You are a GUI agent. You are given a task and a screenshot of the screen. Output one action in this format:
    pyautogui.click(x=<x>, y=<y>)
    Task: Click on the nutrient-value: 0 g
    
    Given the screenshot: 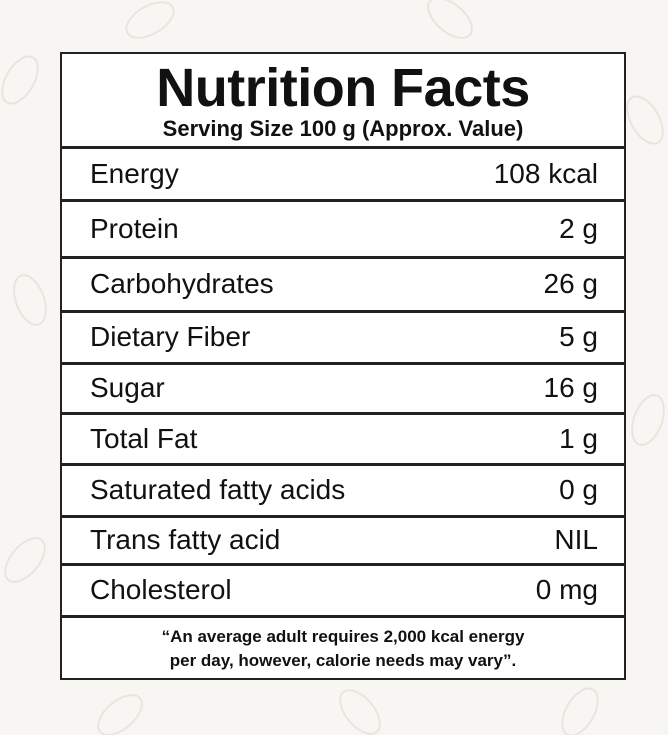 What is the action you would take?
    pyautogui.click(x=578, y=489)
    